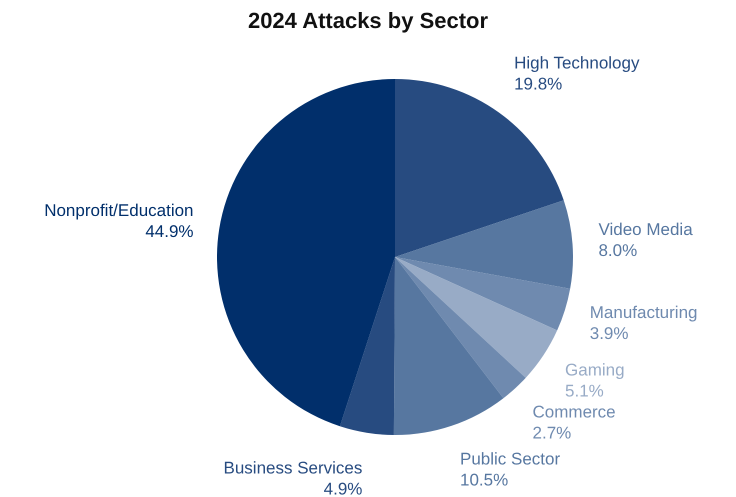 This screenshot has height=497, width=736. I want to click on data-label: 44.9%, so click(169, 231).